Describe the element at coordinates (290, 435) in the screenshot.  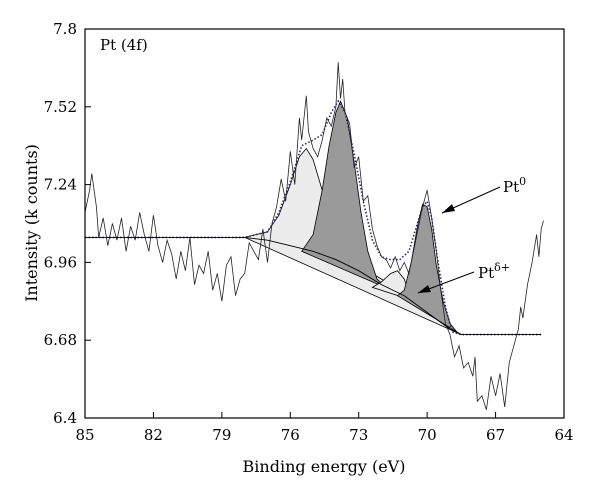
I see `x-tick-label: 76` at that location.